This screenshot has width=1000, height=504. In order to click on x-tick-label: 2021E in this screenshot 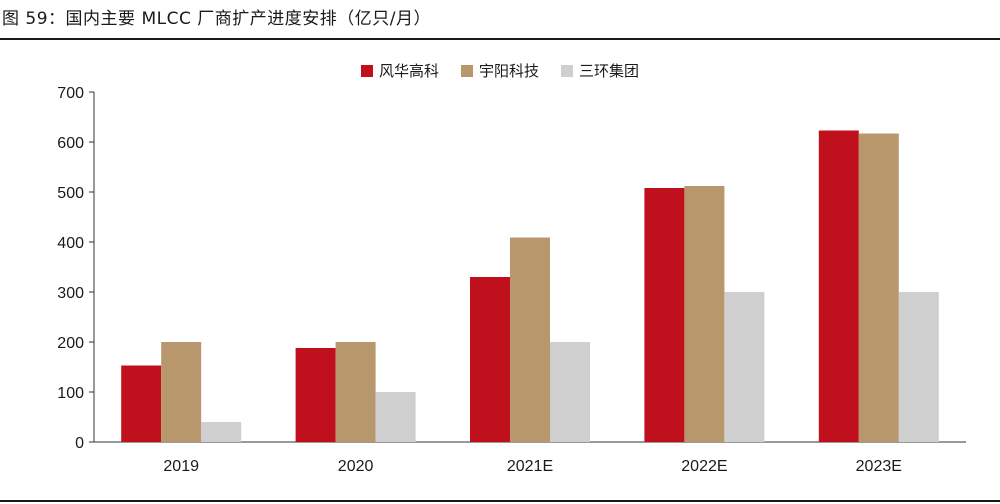, I will do `click(530, 466)`.